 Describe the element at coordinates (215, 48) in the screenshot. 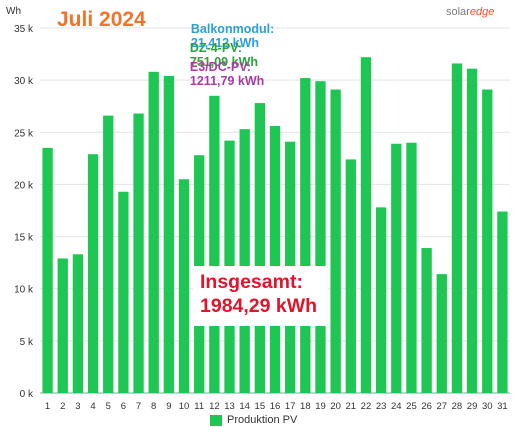

I see `info-dz4pv-label: DZ-4-PV:` at that location.